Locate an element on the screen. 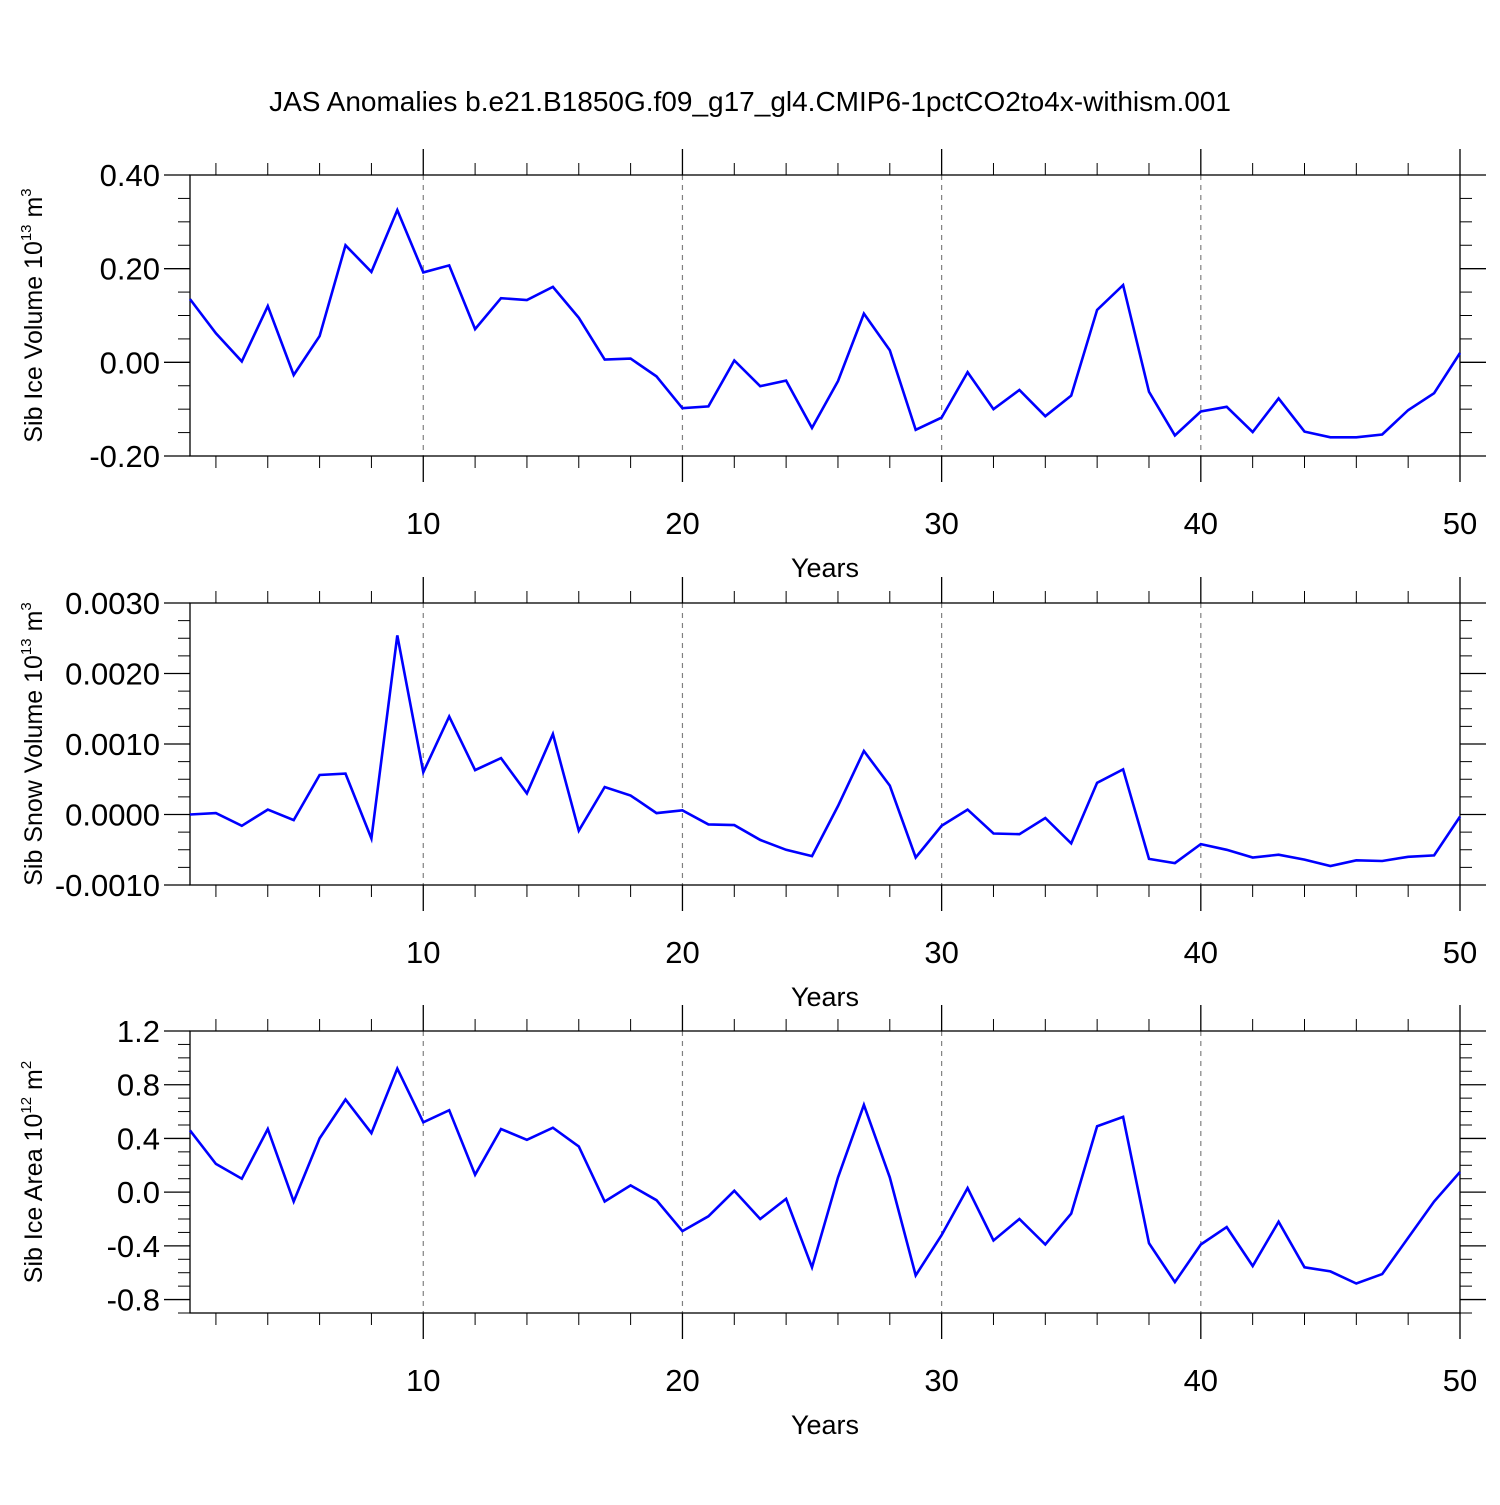 This screenshot has width=1500, height=1505. y-tick-label: 0.20 is located at coordinates (130, 269).